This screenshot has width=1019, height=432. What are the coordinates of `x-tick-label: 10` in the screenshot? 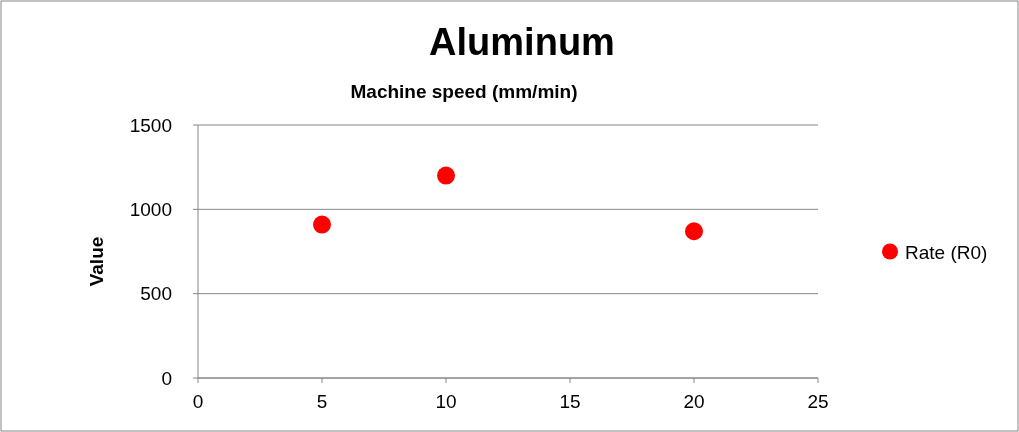 It's located at (446, 401).